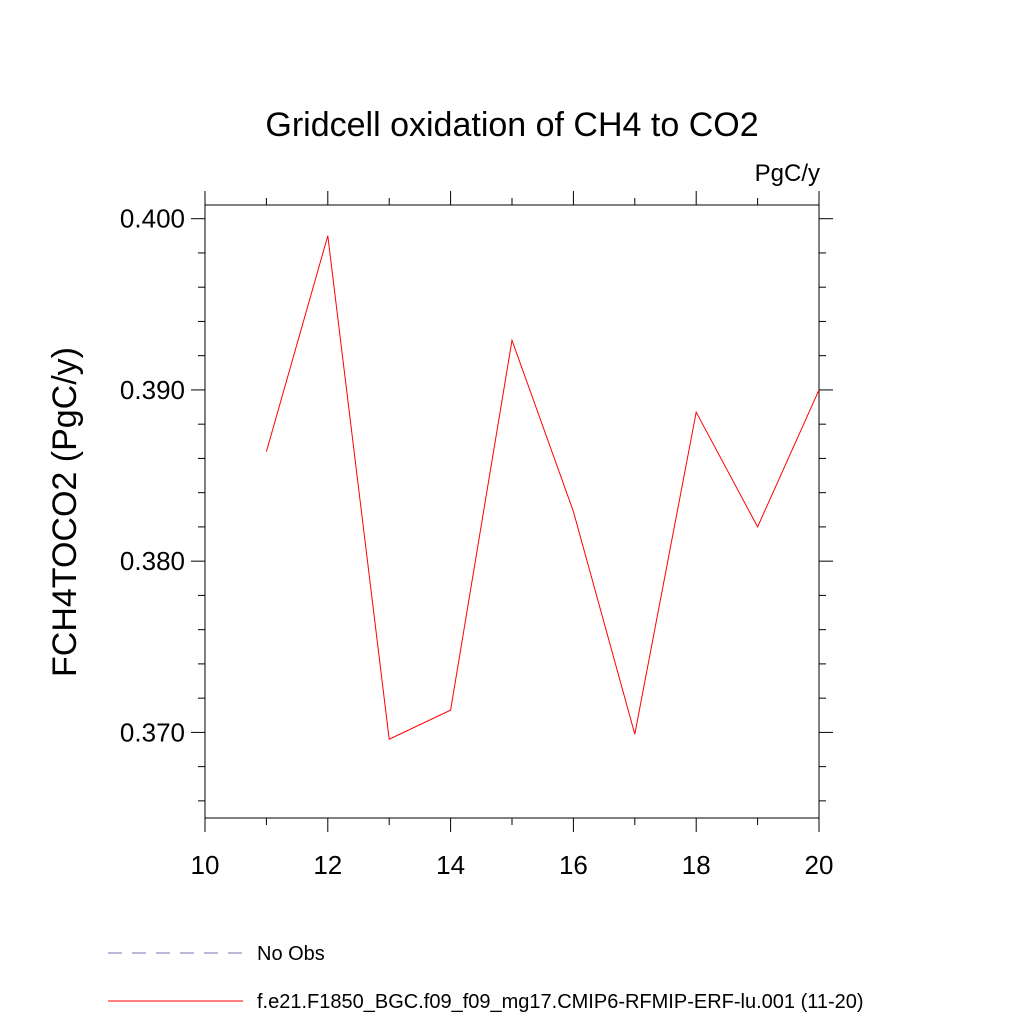 The image size is (1024, 1024). I want to click on y-tick-label: 0.390, so click(152, 390).